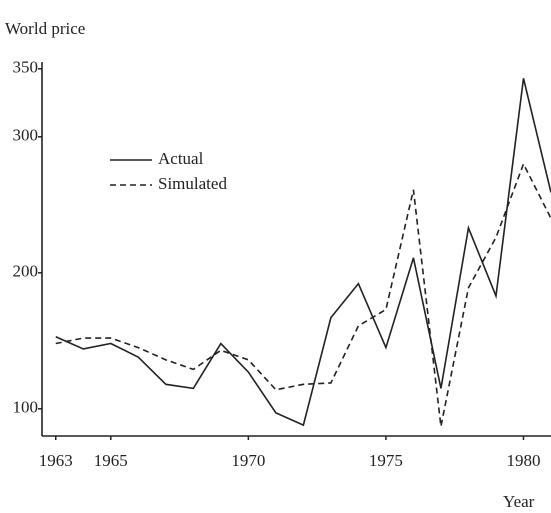  What do you see at coordinates (26, 407) in the screenshot?
I see `y-tick-label: 100` at bounding box center [26, 407].